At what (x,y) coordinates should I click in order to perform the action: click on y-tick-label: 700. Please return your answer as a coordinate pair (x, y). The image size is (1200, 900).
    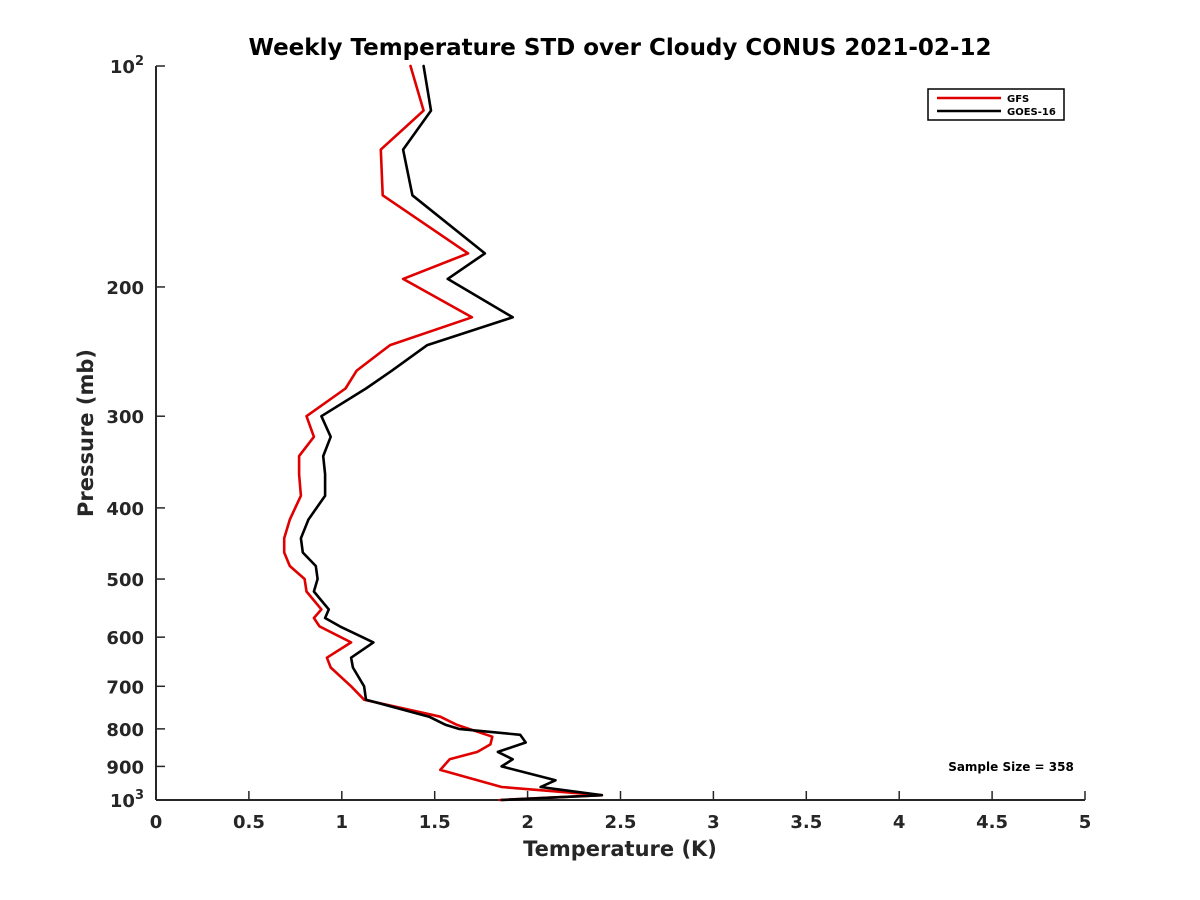
    Looking at the image, I should click on (125, 687).